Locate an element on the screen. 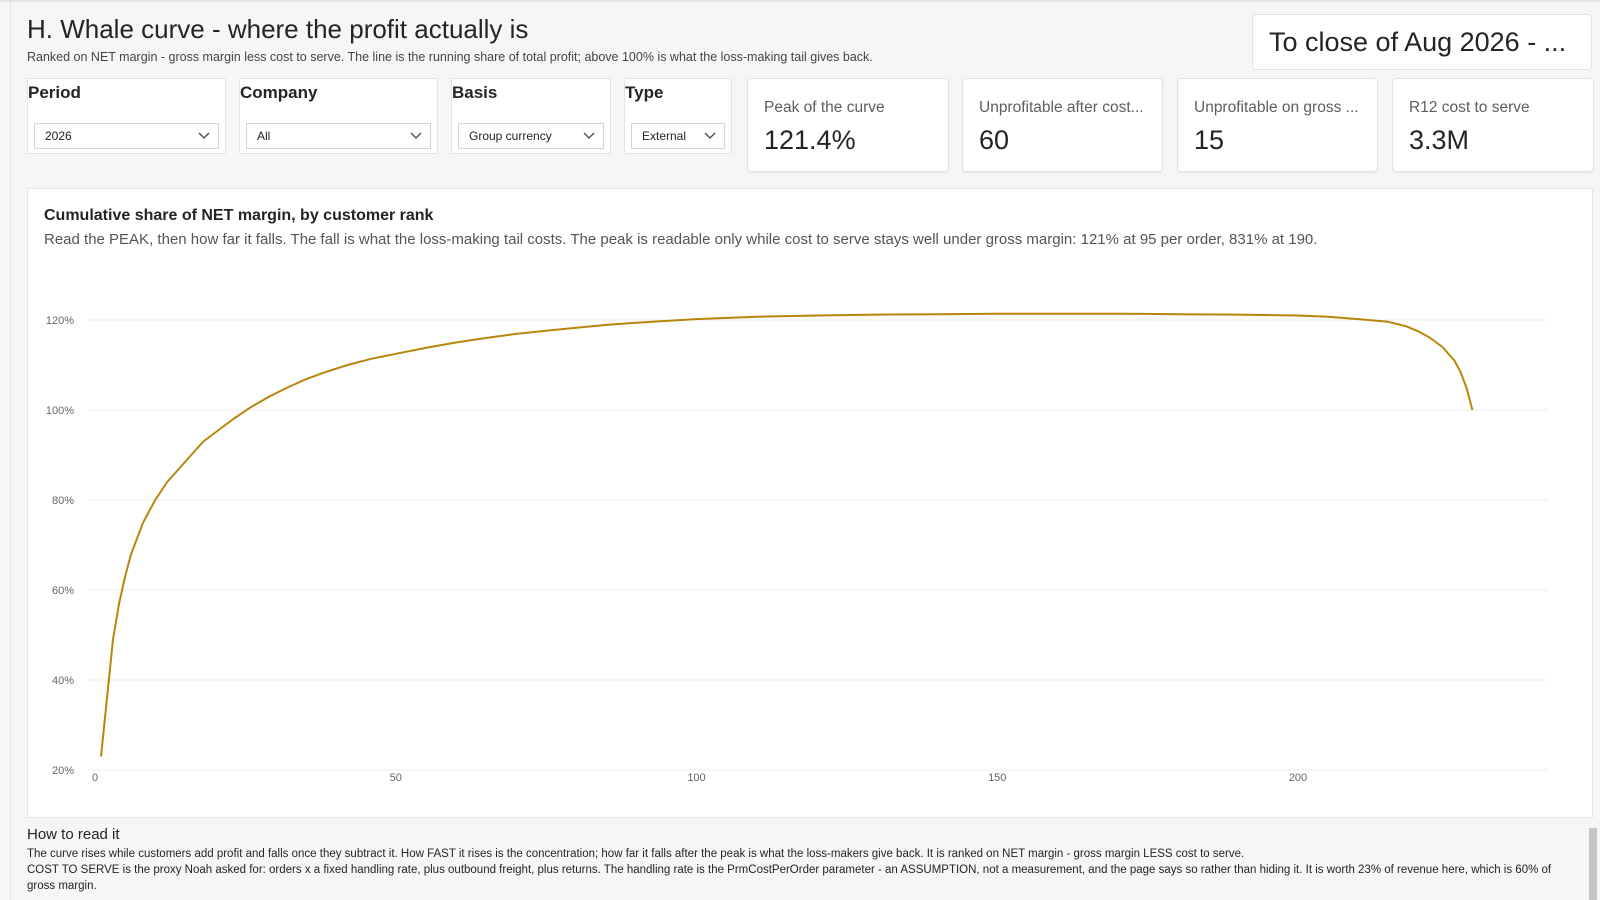  x-tick-label: 100 is located at coordinates (696, 778).